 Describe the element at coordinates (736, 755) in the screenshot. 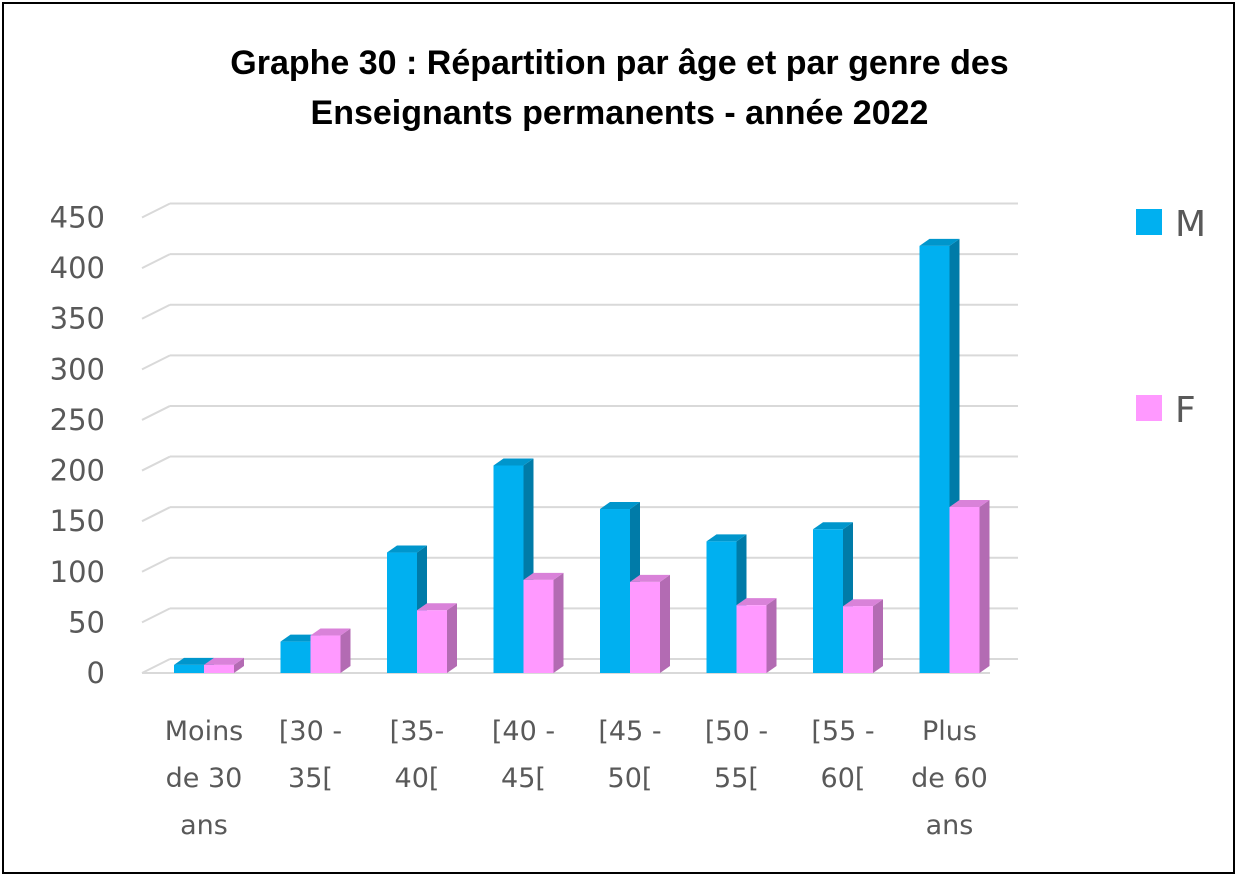

I see `x-category-label: [50 -55[` at that location.